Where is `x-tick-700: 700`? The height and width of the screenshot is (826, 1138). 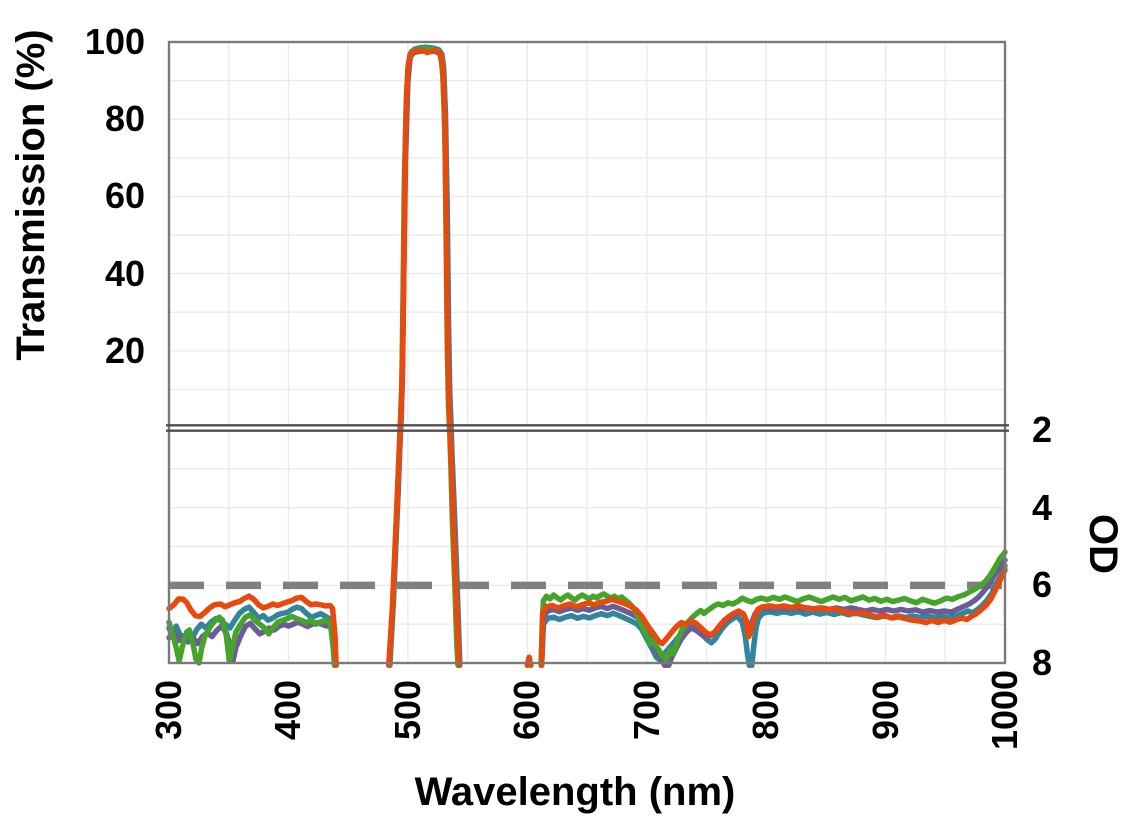 x-tick-700: 700 is located at coordinates (646, 710).